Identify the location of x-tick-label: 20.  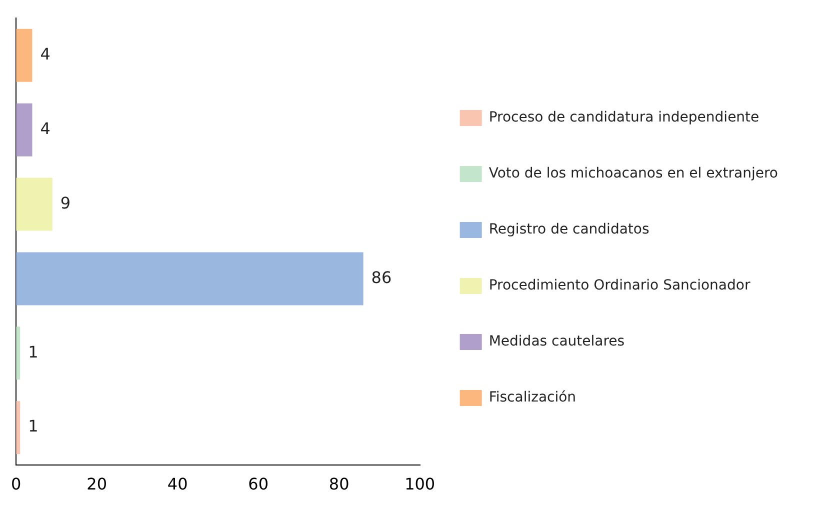
(97, 484).